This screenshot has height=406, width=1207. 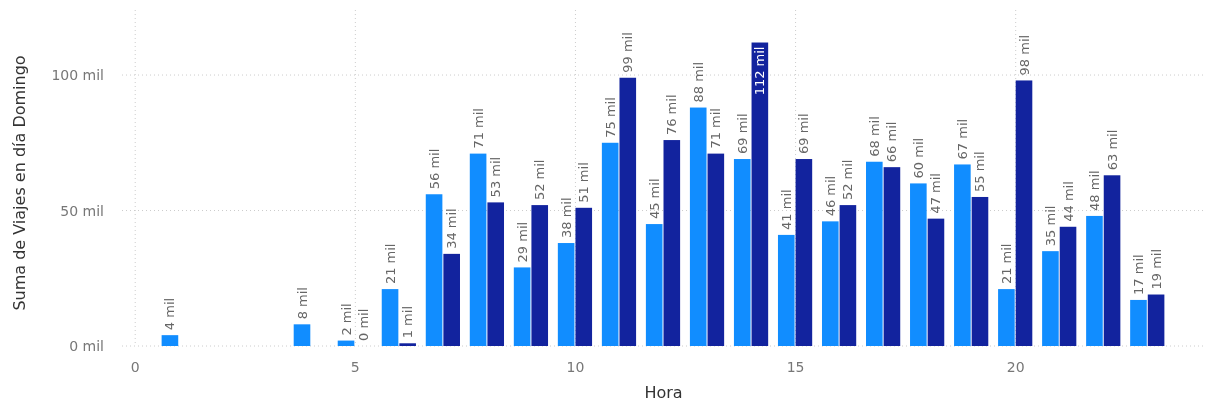 I want to click on data-label: 63 mil, so click(x=1112, y=150).